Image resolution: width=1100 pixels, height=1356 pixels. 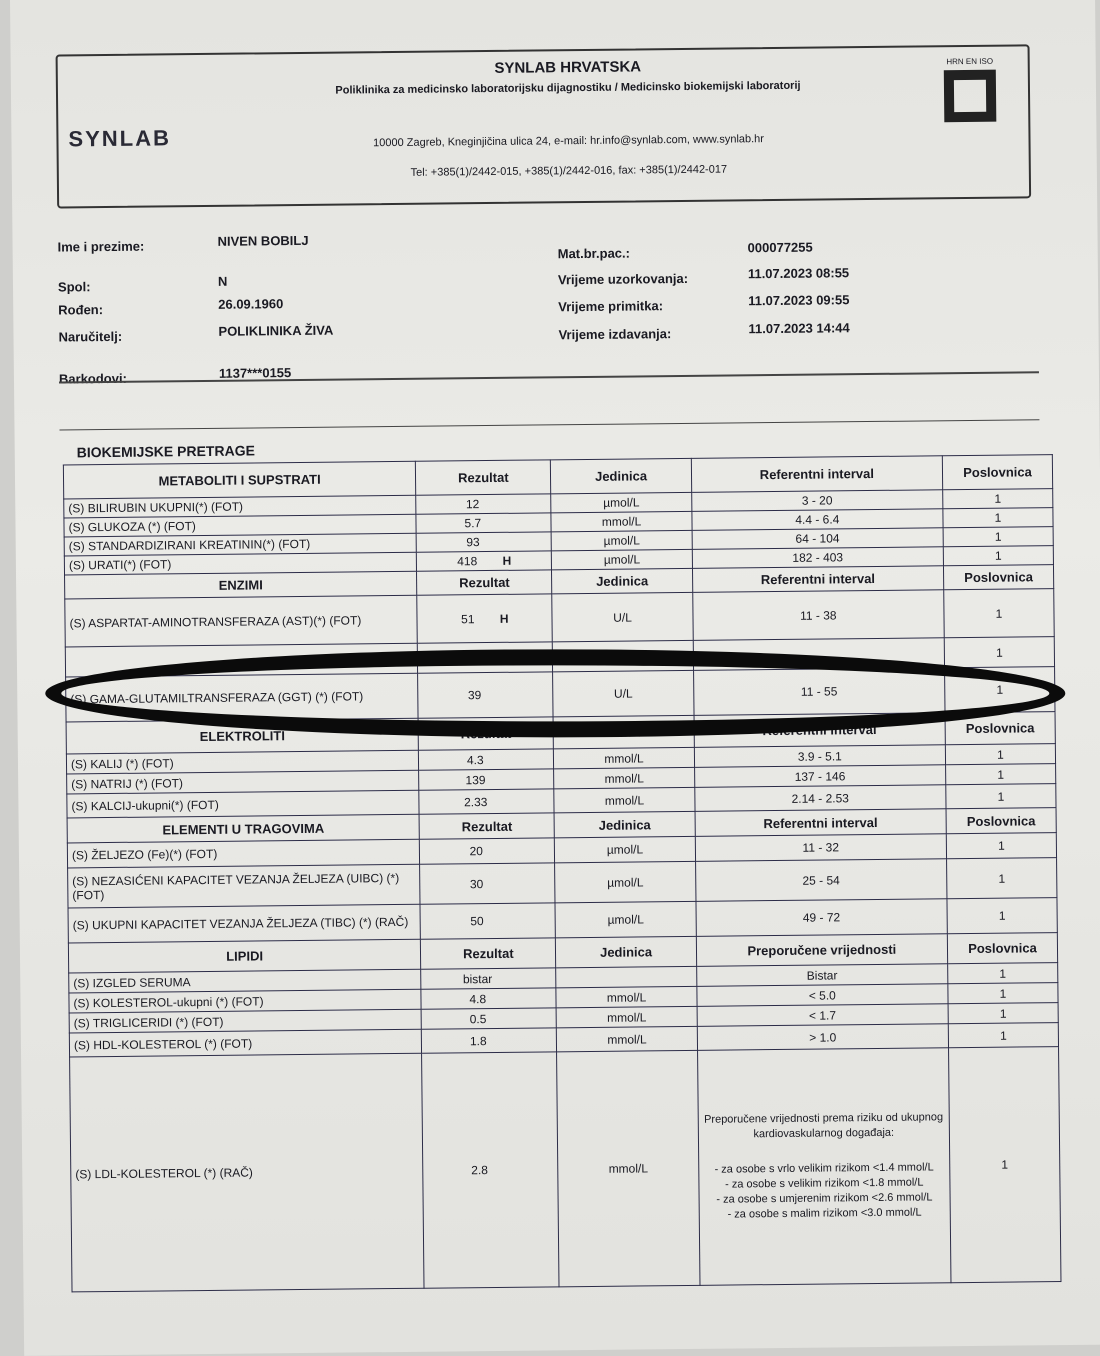 I want to click on sample-field-label: Mat.br.pac.:, so click(x=594, y=253).